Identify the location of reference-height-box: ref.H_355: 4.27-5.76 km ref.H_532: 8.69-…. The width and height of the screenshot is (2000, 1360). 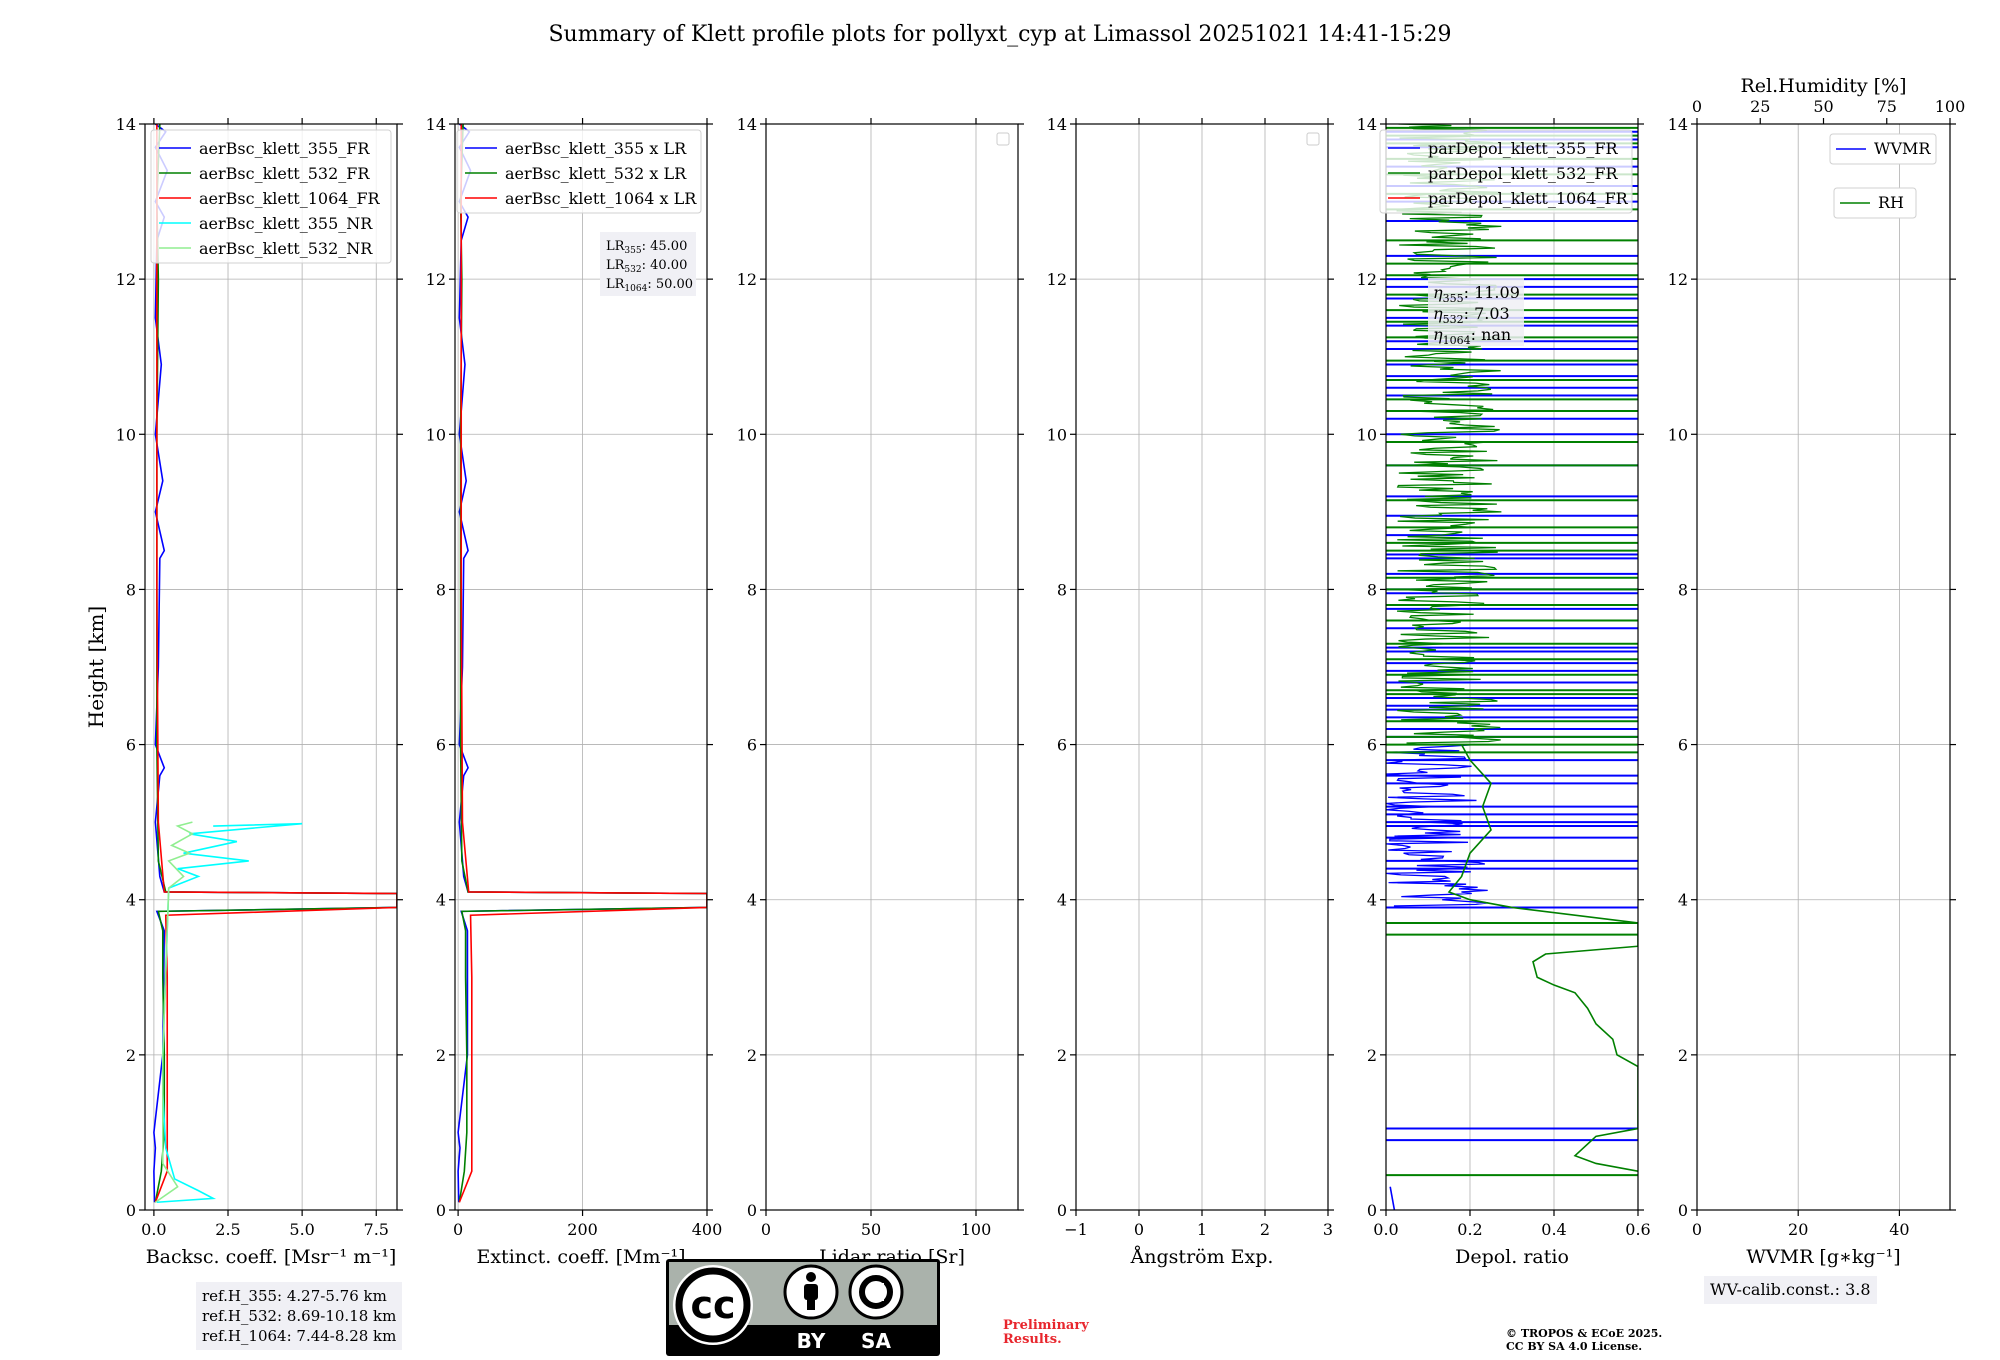
(299, 1316).